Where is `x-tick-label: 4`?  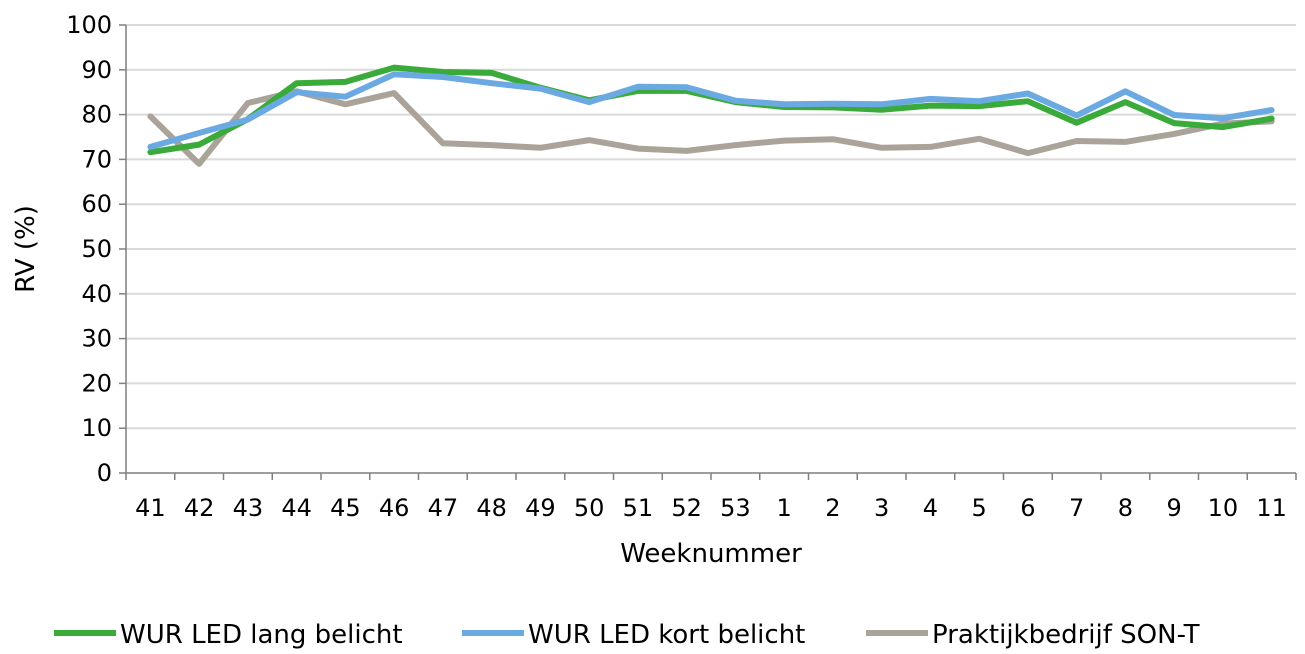
x-tick-label: 4 is located at coordinates (930, 508).